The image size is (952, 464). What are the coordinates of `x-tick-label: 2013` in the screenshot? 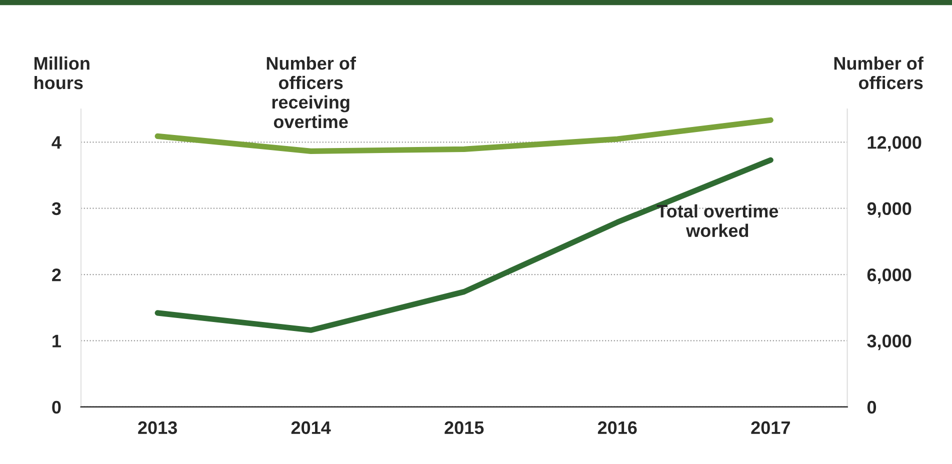 It's located at (157, 427).